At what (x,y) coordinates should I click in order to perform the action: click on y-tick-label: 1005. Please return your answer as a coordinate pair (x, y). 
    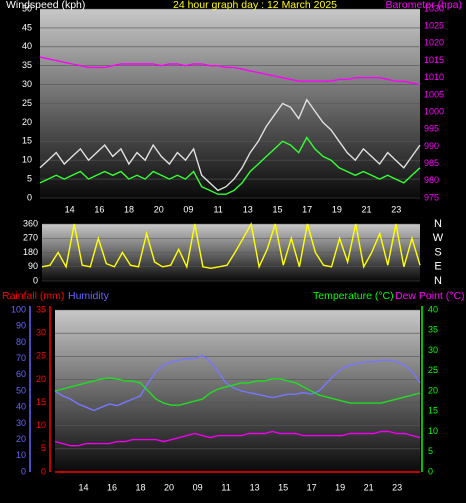
    Looking at the image, I should click on (434, 94).